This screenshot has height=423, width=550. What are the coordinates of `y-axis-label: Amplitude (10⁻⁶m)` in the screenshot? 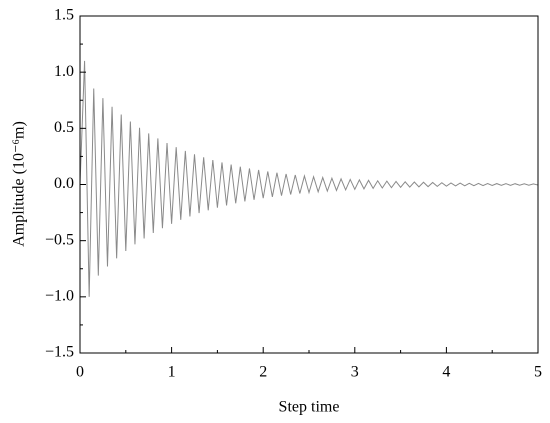 It's located at (19, 184).